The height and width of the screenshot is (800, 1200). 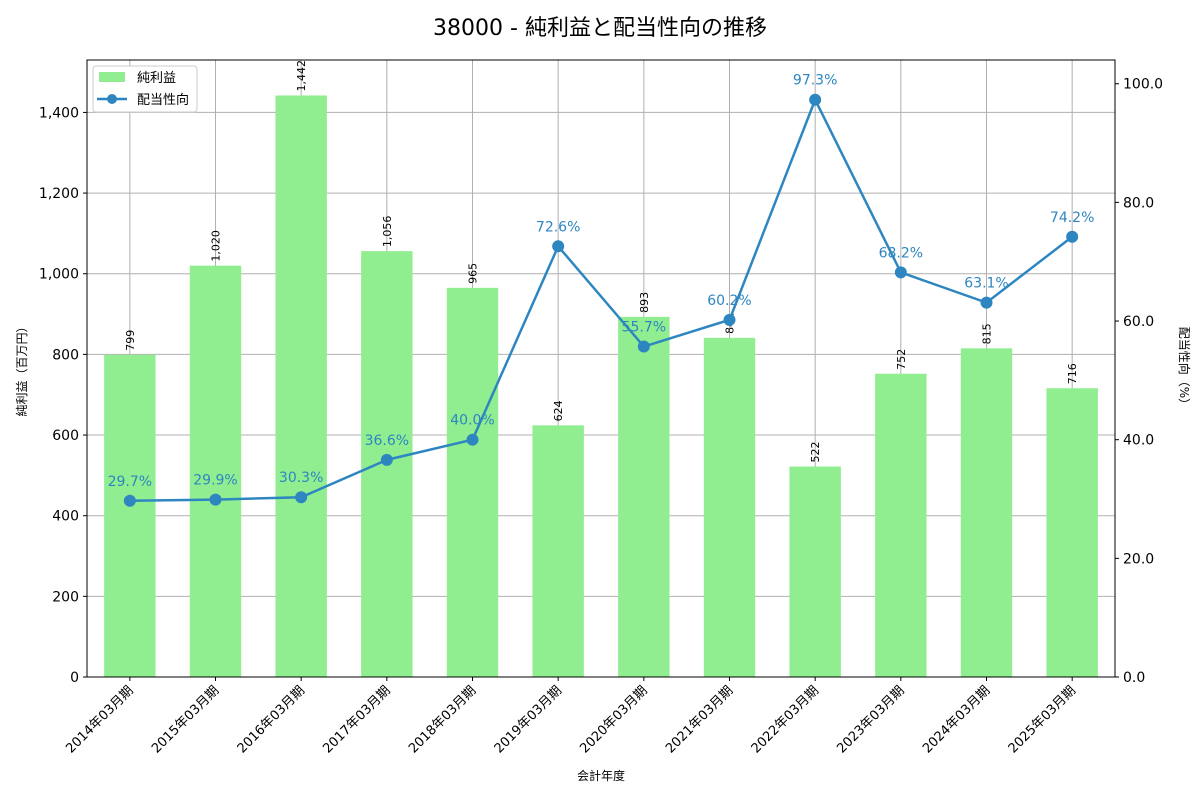 I want to click on y-tick-label: 1,000, so click(x=59, y=275).